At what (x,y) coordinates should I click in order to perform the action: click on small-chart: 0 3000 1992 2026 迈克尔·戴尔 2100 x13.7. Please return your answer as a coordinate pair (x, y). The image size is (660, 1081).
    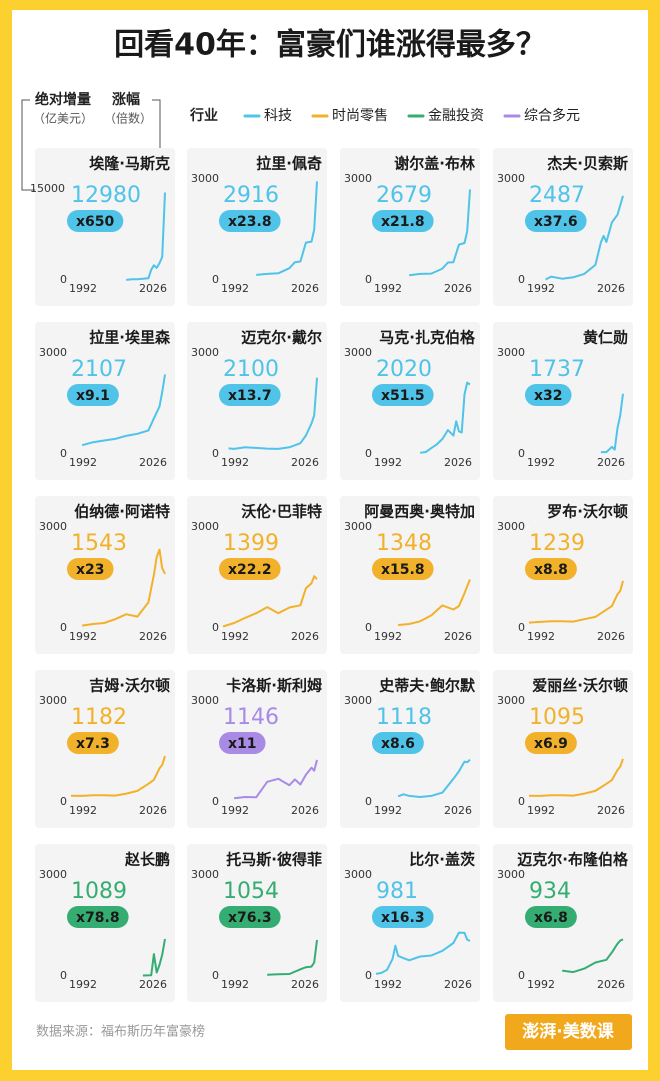
    Looking at the image, I should click on (257, 401).